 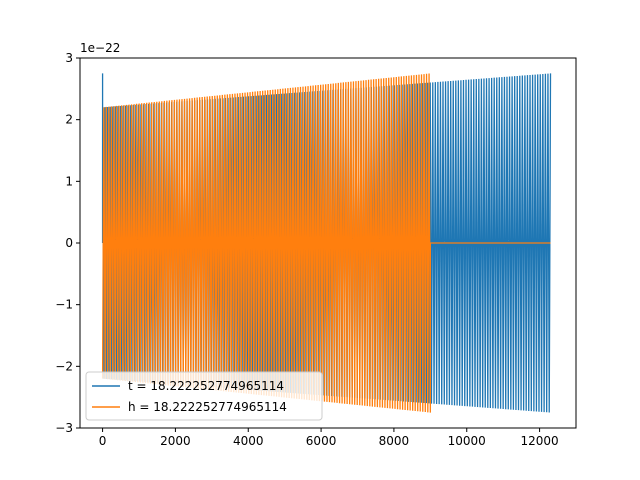 What do you see at coordinates (207, 407) in the screenshot?
I see `legend-label: h = 18.222252774965114` at bounding box center [207, 407].